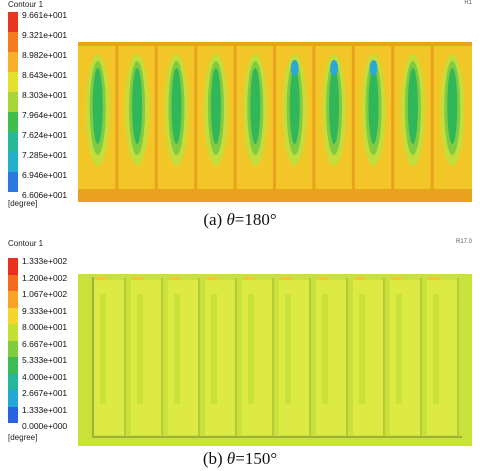 The height and width of the screenshot is (471, 480). Describe the element at coordinates (45, 409) in the screenshot. I see `legend-label: 1.333e+001` at that location.